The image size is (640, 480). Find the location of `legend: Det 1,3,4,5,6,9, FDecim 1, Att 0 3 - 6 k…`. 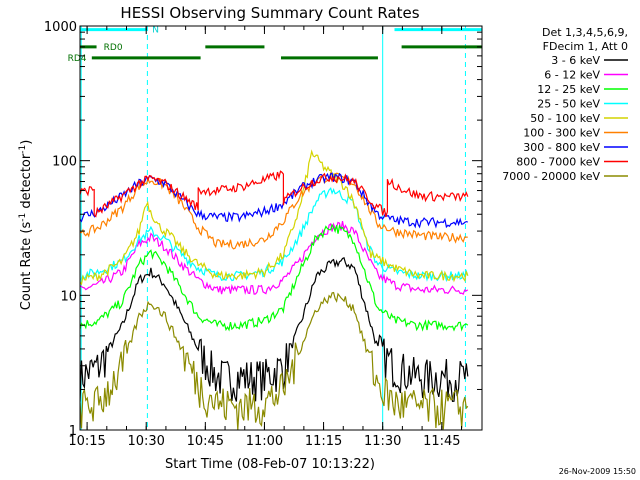

legend: Det 1,3,4,5,6,9, FDecim 1, Att 0 3 - 6 k… is located at coordinates (565, 104).